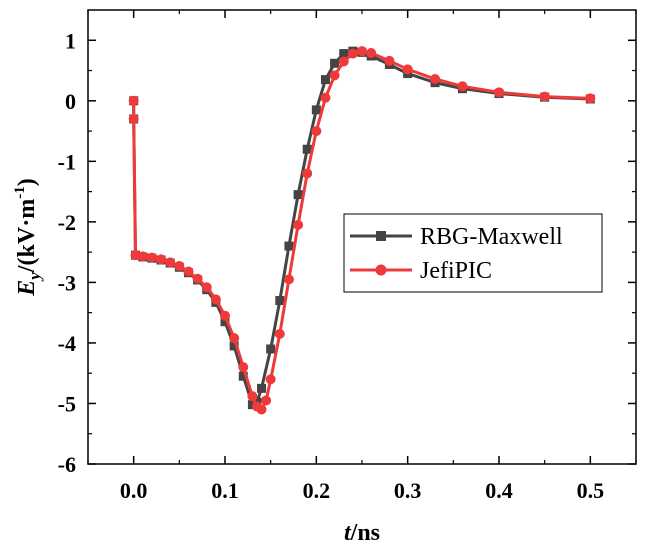 This screenshot has height=550, width=649. Describe the element at coordinates (28, 237) in the screenshot. I see `y-axis-label: Ey/(kV·m-1)` at that location.